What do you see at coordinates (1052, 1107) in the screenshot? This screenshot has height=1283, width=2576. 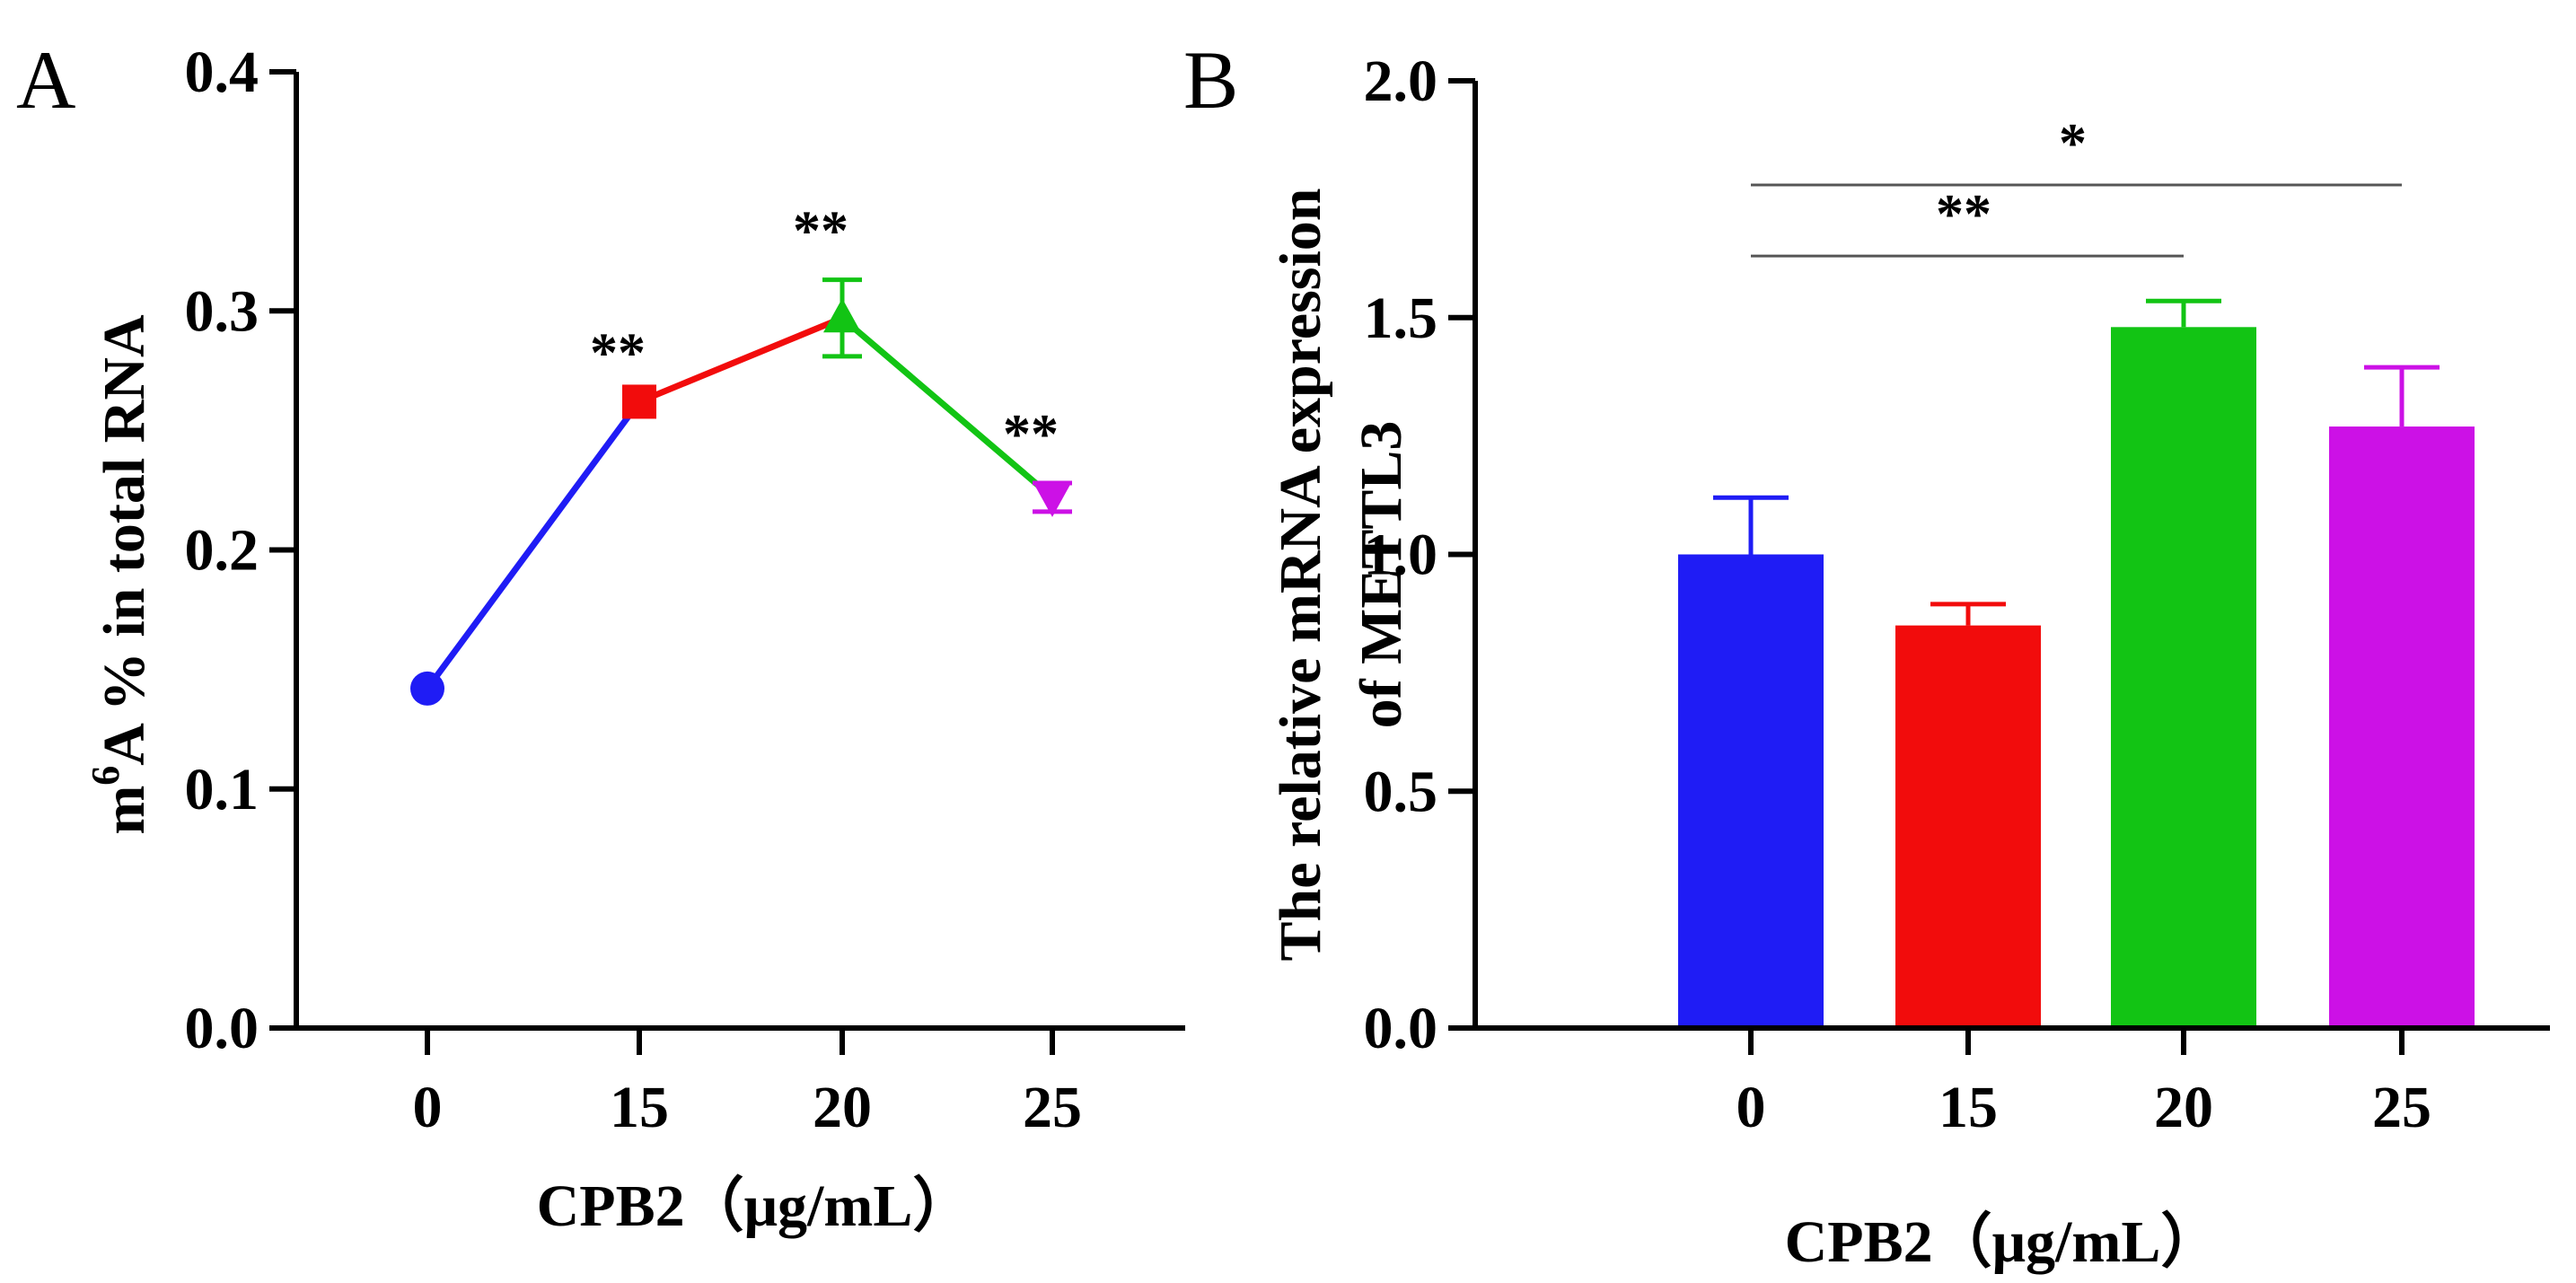 I see `panel-a-x-tick-label: 25` at bounding box center [1052, 1107].